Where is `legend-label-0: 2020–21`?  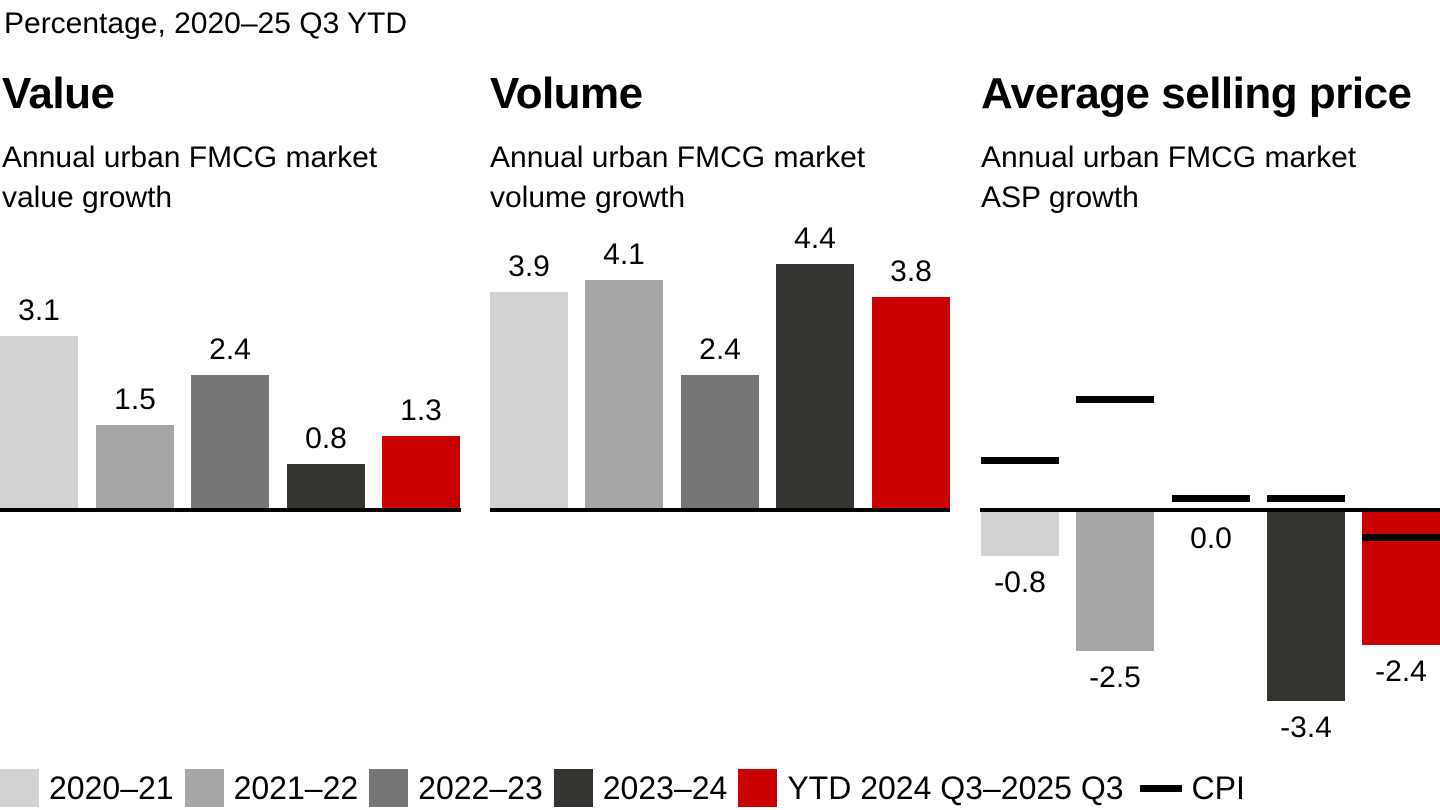
legend-label-0: 2020–21 is located at coordinates (111, 787).